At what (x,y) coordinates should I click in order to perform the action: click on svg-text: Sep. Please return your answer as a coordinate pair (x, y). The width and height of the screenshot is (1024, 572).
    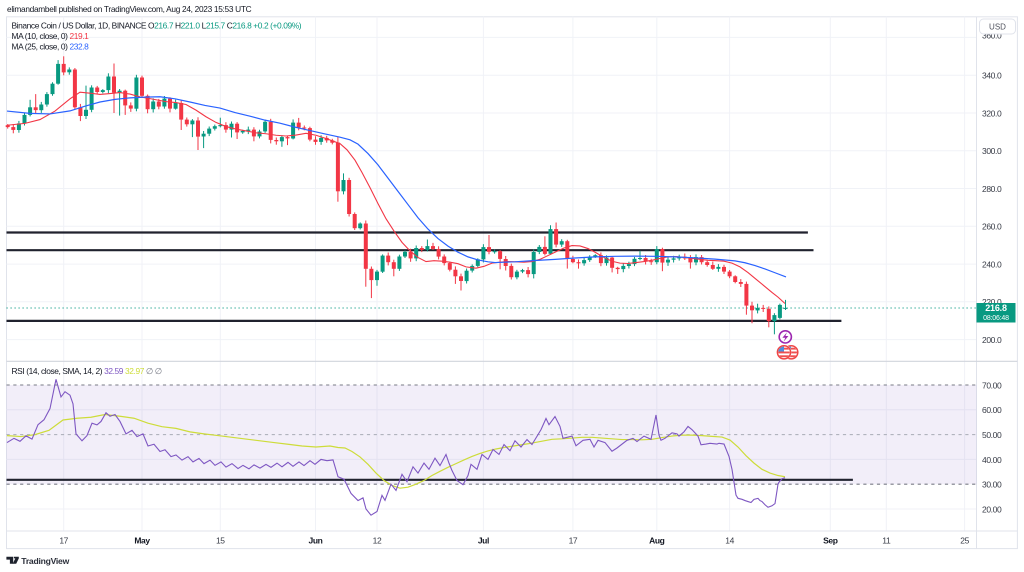
    Looking at the image, I should click on (830, 541).